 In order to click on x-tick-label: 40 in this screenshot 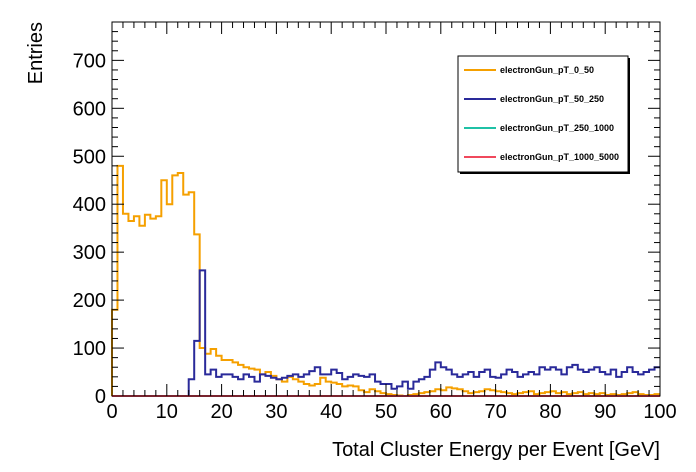, I will do `click(331, 412)`.